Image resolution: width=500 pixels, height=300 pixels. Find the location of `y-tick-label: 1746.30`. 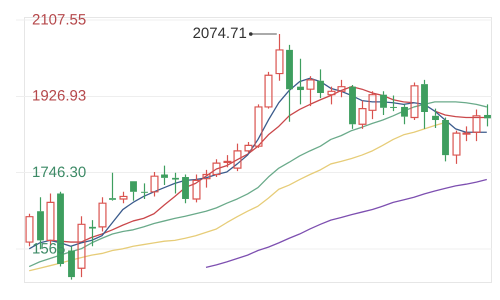

y-tick-label: 1746.30 is located at coordinates (59, 172).